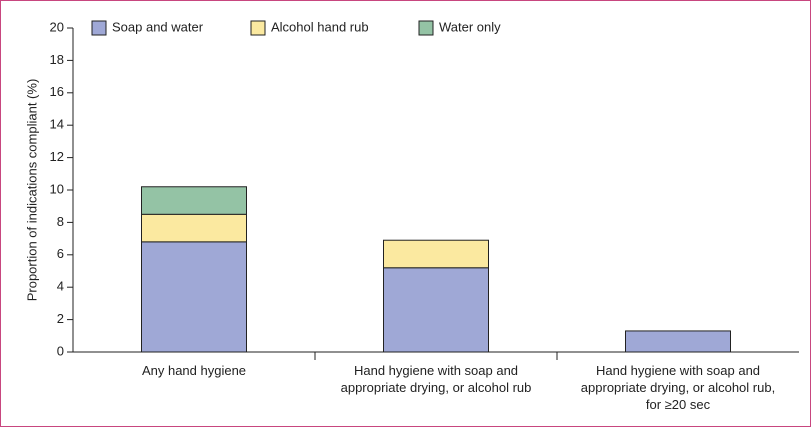 The height and width of the screenshot is (427, 811). I want to click on y-tick-label: 16, so click(57, 91).